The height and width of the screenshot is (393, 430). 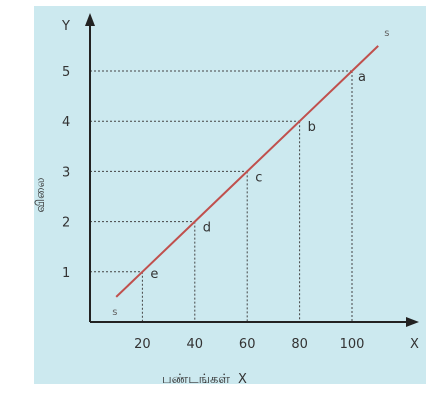 I want to click on x-tick-label: 60, so click(x=247, y=344).